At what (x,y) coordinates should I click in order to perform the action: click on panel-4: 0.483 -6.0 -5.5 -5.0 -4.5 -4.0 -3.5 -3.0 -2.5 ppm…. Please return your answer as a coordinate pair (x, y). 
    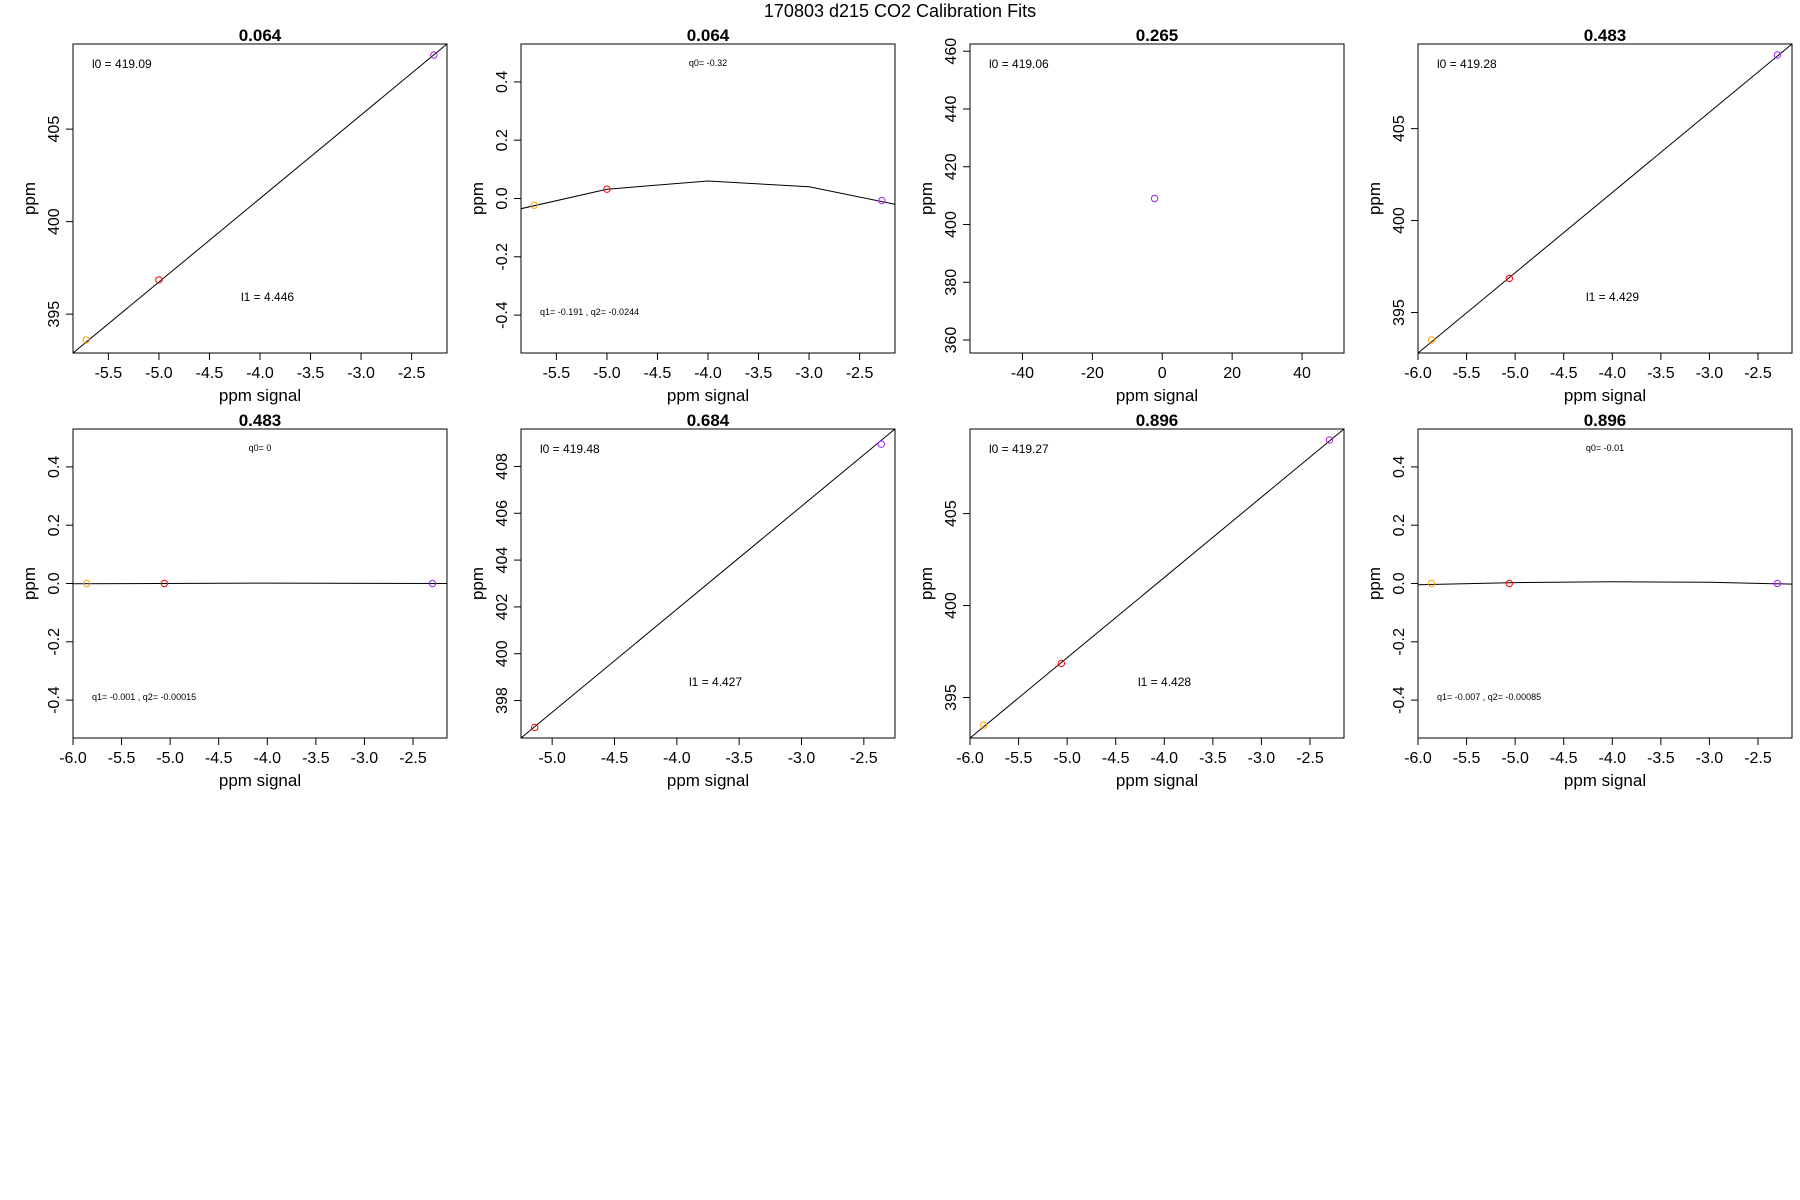
    Looking at the image, I should click on (1579, 215).